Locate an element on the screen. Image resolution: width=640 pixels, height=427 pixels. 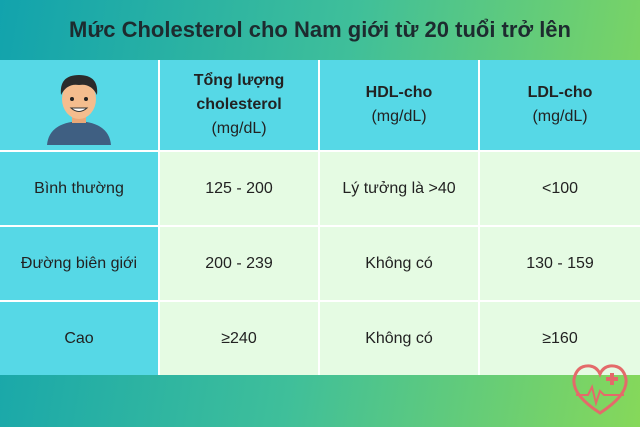
table-cell: 200 - 239 is located at coordinates (239, 263).